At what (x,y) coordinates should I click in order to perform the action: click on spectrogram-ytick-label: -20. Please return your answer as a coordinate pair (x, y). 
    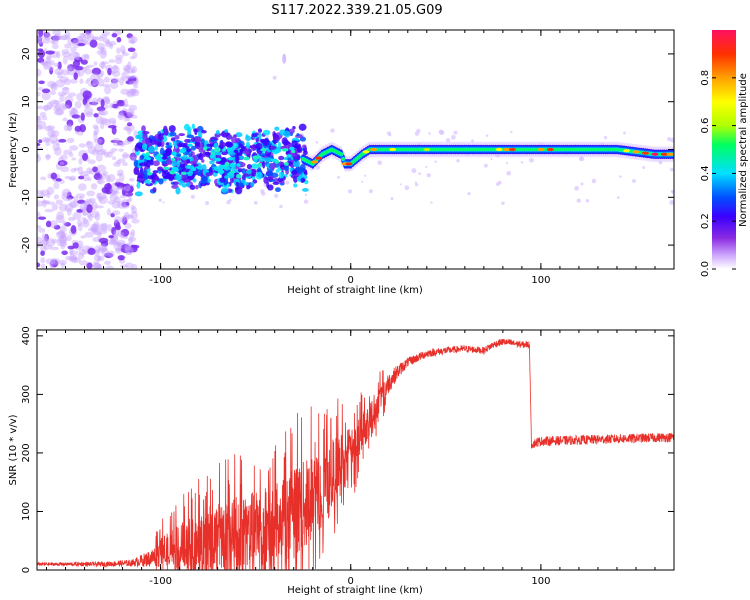
    Looking at the image, I should click on (26, 245).